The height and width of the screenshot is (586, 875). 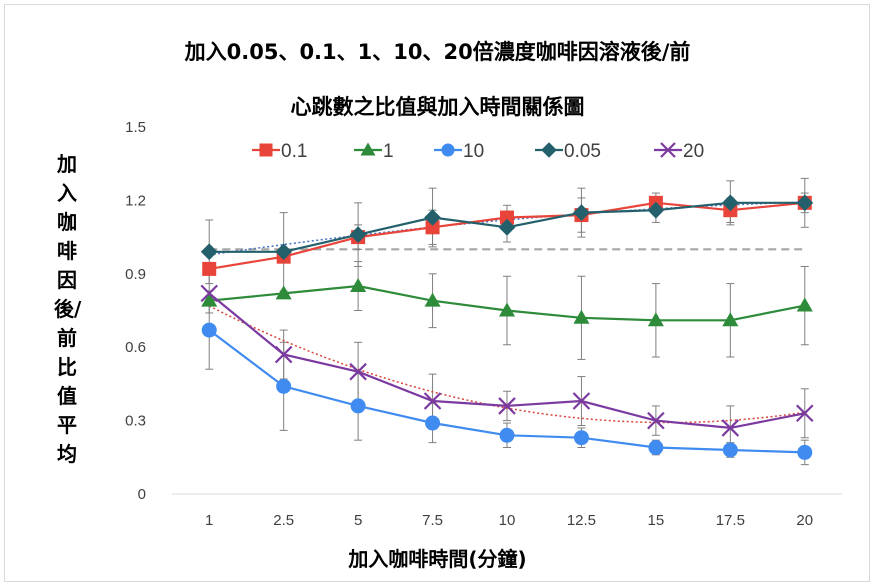 I want to click on x-tick-label: 7.5, so click(x=432, y=520).